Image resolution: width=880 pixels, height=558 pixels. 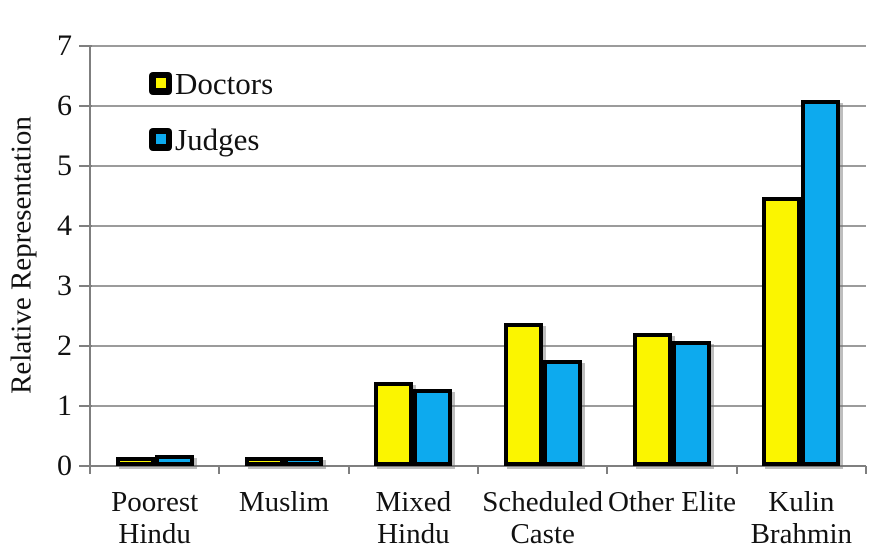 I want to click on legend-item-doctors: Doctors, so click(x=211, y=83).